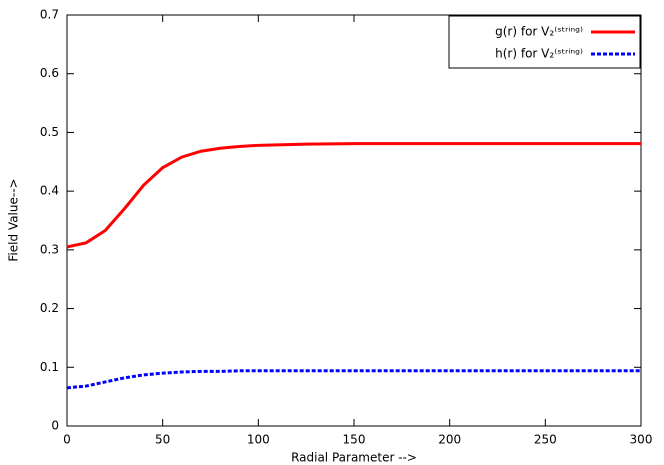 Image resolution: width=664 pixels, height=465 pixels. What do you see at coordinates (354, 458) in the screenshot?
I see `x-axis-label: Radial Parameter -->` at bounding box center [354, 458].